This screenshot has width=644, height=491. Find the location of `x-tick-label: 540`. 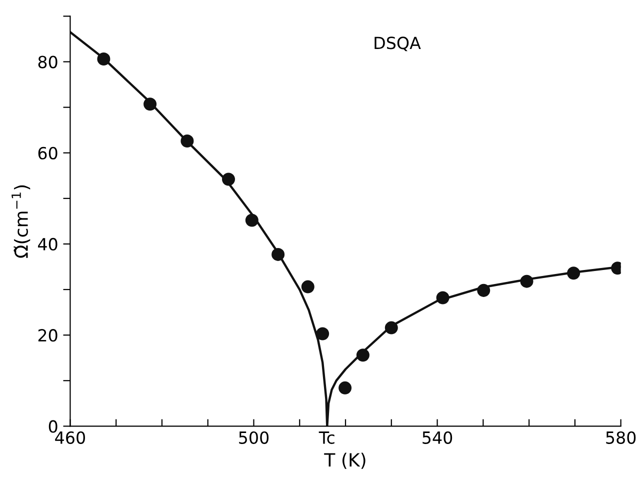

x-tick-label: 540 is located at coordinates (437, 437).